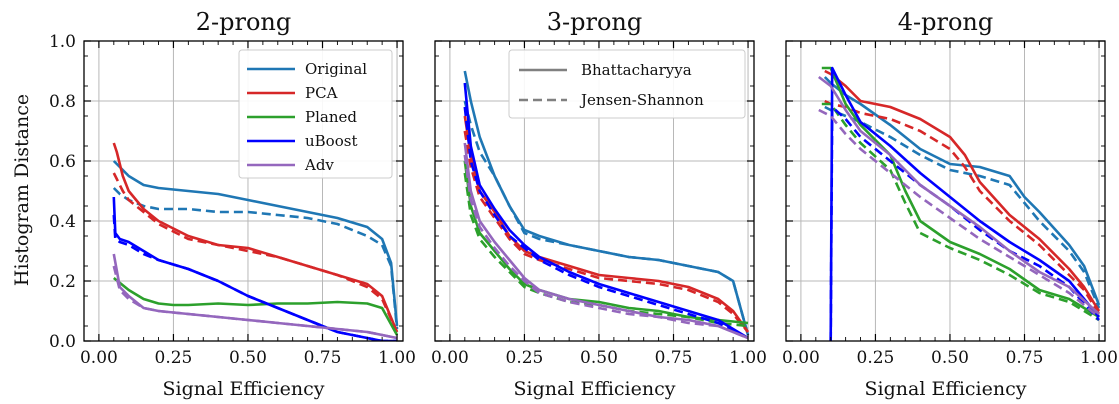 This screenshot has height=404, width=1119. I want to click on series-group, so click(255, 241).